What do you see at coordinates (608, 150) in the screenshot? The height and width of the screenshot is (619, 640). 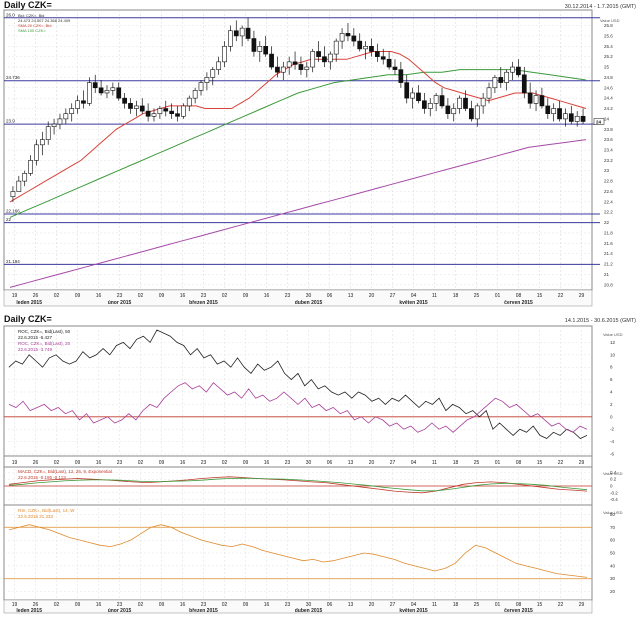 I see `price-y-tick: 23.4` at bounding box center [608, 150].